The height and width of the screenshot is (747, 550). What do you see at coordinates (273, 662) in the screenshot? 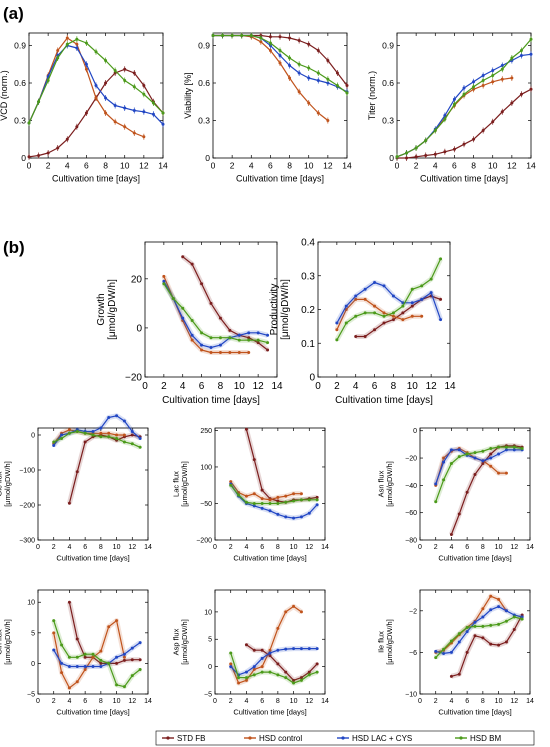
I see `series-hsd-lac-cys` at bounding box center [273, 662].